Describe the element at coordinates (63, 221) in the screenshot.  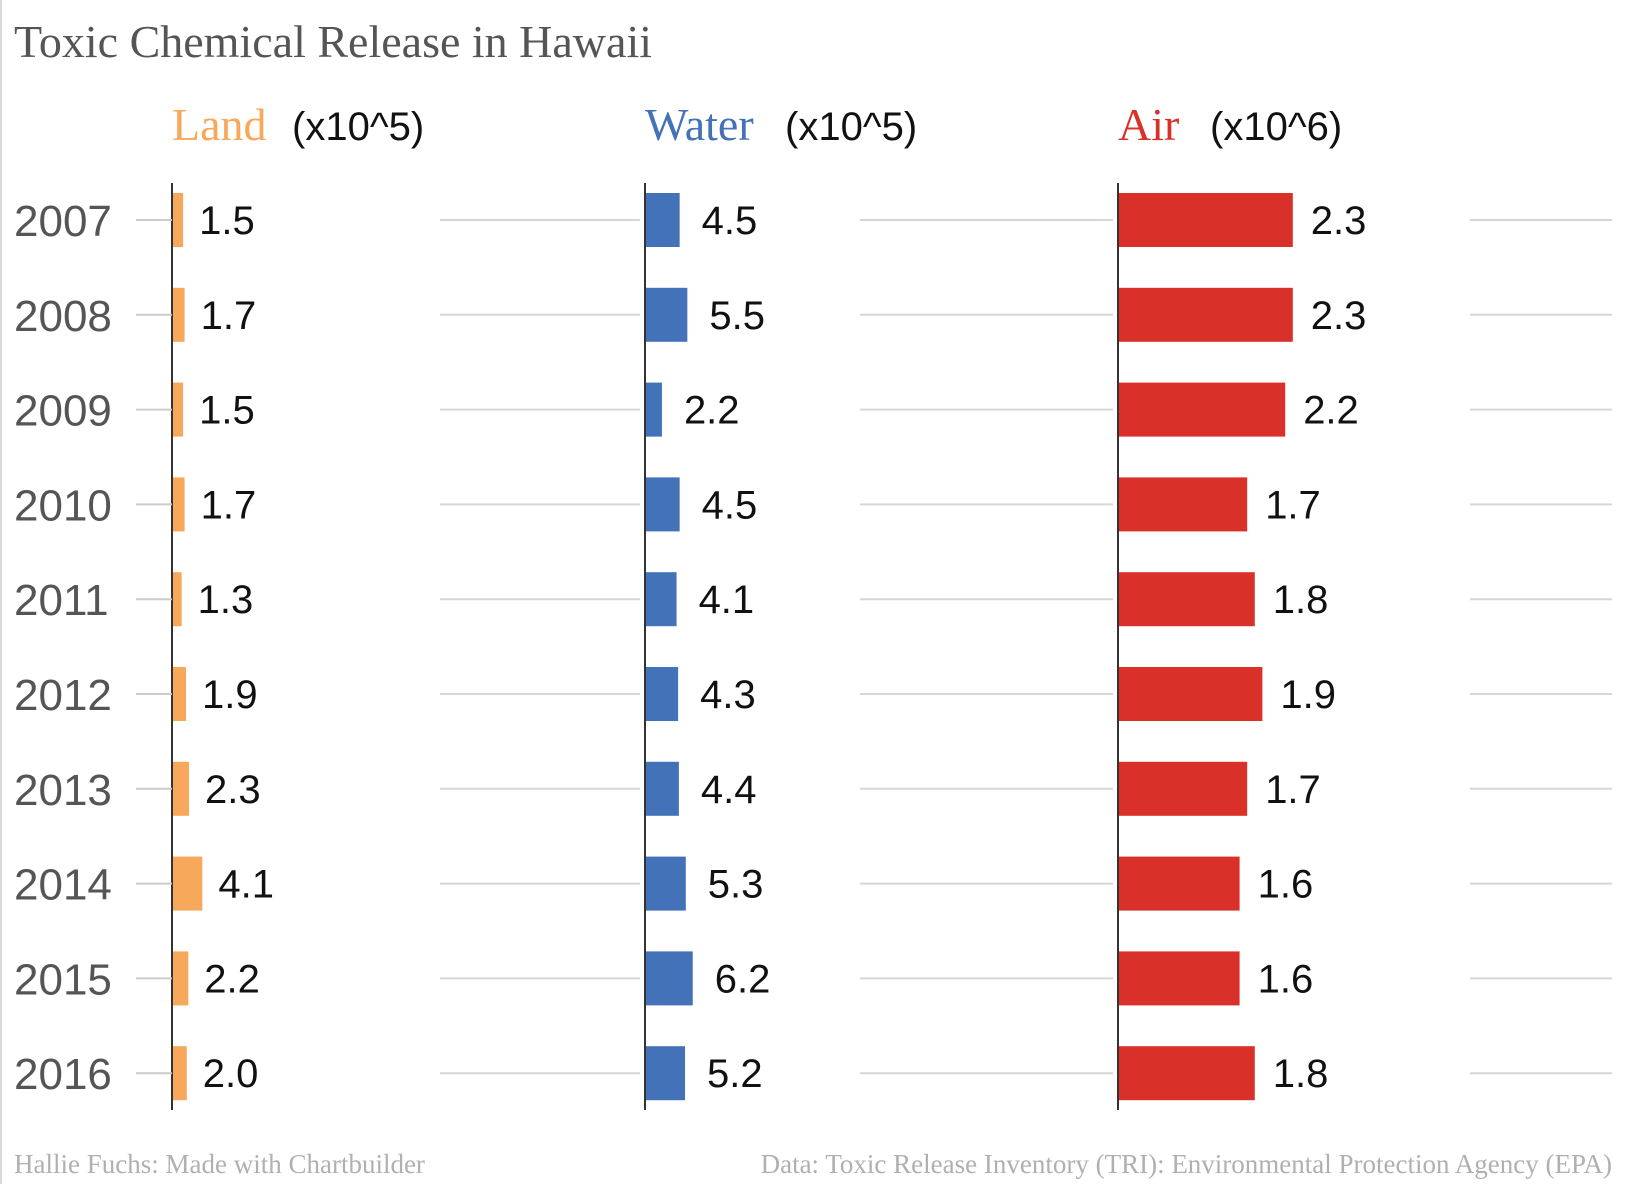
I see `year-label: 2007` at that location.